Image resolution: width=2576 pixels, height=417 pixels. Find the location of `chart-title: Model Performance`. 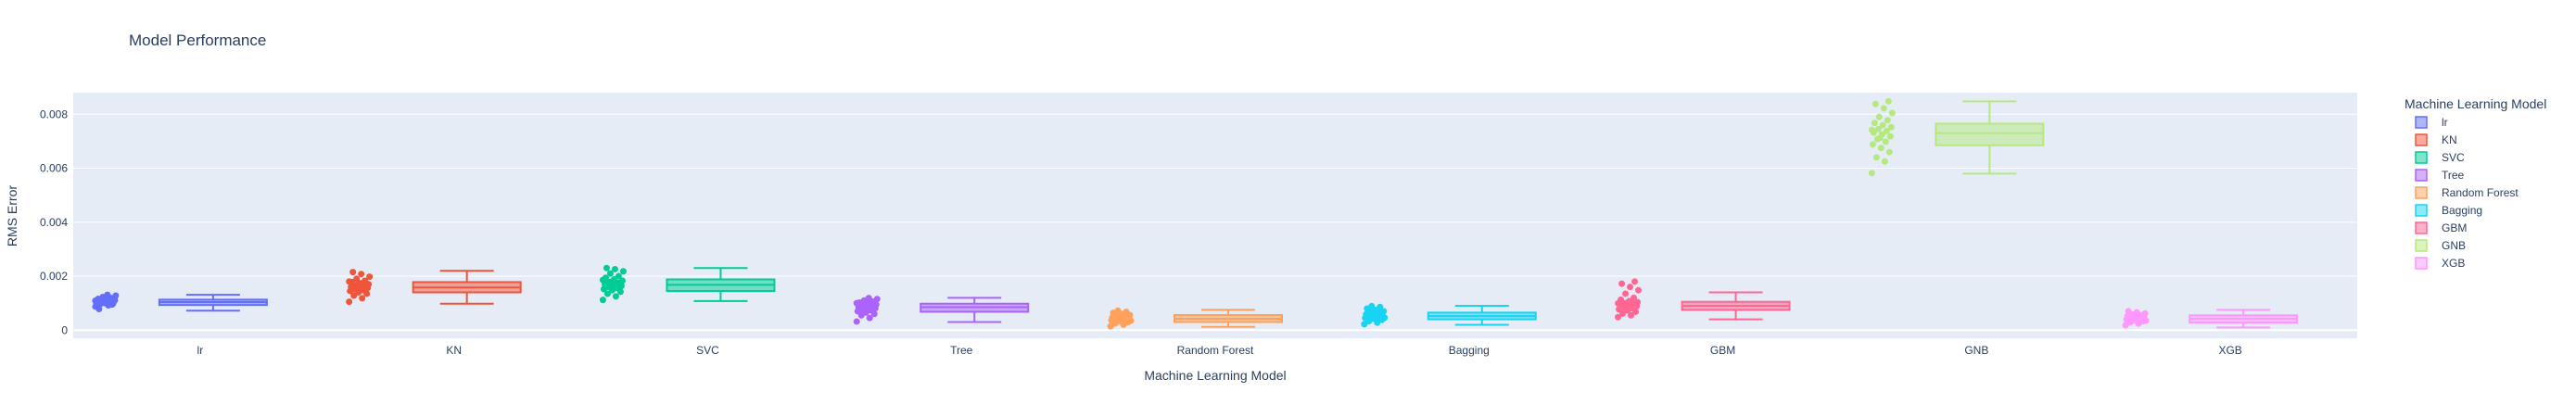

chart-title: Model Performance is located at coordinates (197, 40).